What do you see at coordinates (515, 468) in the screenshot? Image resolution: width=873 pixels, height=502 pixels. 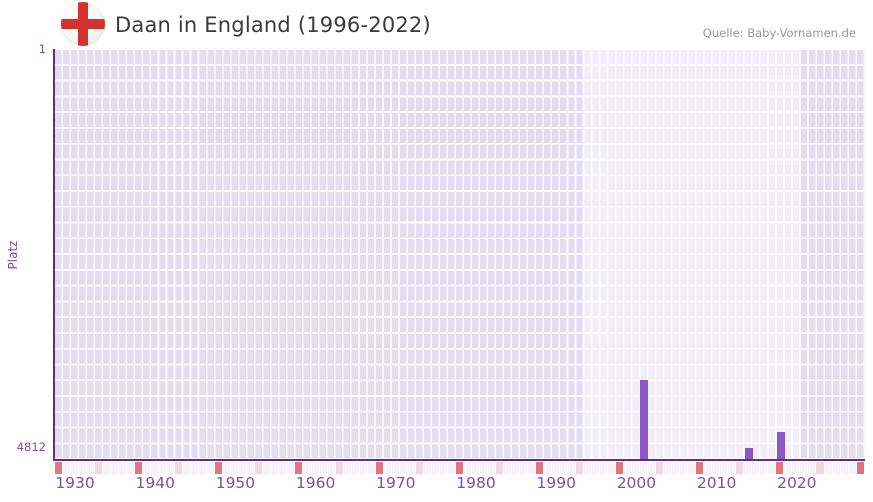 I see `strip-cell-1985` at bounding box center [515, 468].